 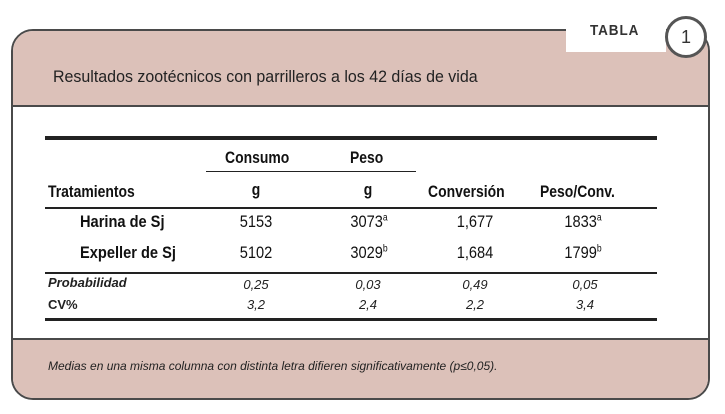 I want to click on row-harina-conversion-value: 1,677, so click(x=475, y=221).